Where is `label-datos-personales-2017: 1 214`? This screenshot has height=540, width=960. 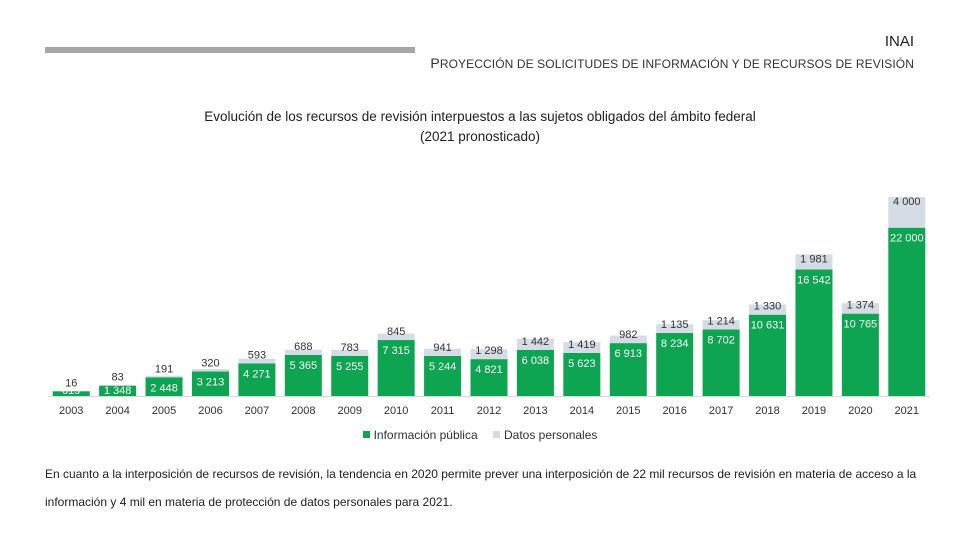 label-datos-personales-2017: 1 214 is located at coordinates (721, 321).